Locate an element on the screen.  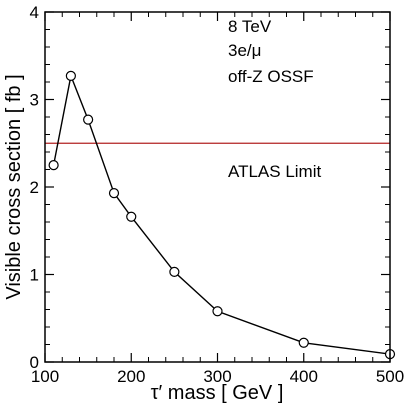
annotation-selection: off-Z OSSF is located at coordinates (271, 76).